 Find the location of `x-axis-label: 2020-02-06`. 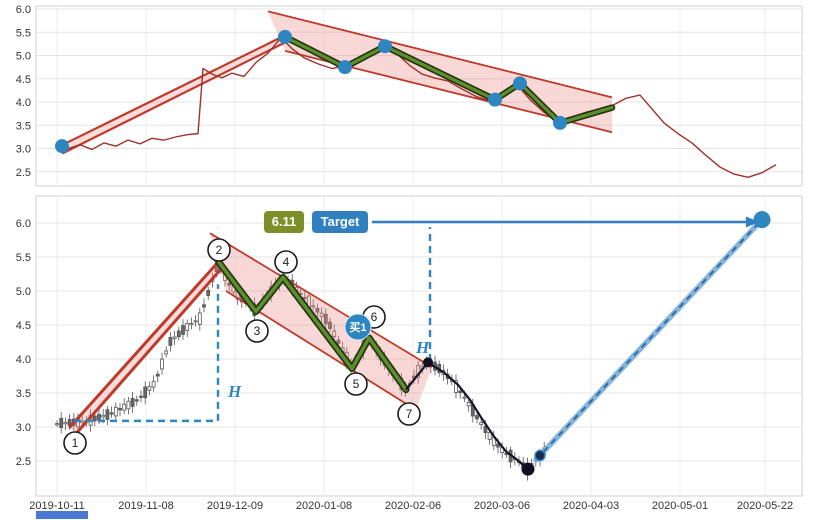

x-axis-label: 2020-02-06 is located at coordinates (413, 506).